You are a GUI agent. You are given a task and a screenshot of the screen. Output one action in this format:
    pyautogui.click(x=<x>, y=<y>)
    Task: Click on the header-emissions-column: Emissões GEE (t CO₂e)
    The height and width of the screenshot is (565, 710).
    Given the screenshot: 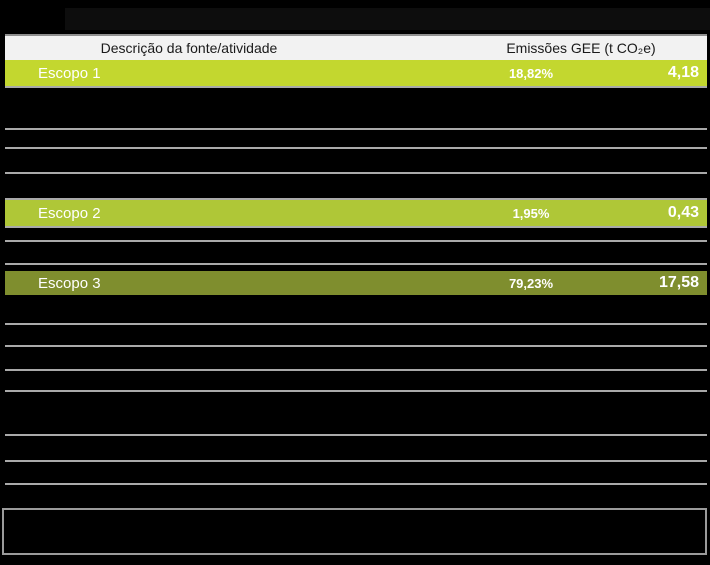 What is the action you would take?
    pyautogui.click(x=581, y=48)
    